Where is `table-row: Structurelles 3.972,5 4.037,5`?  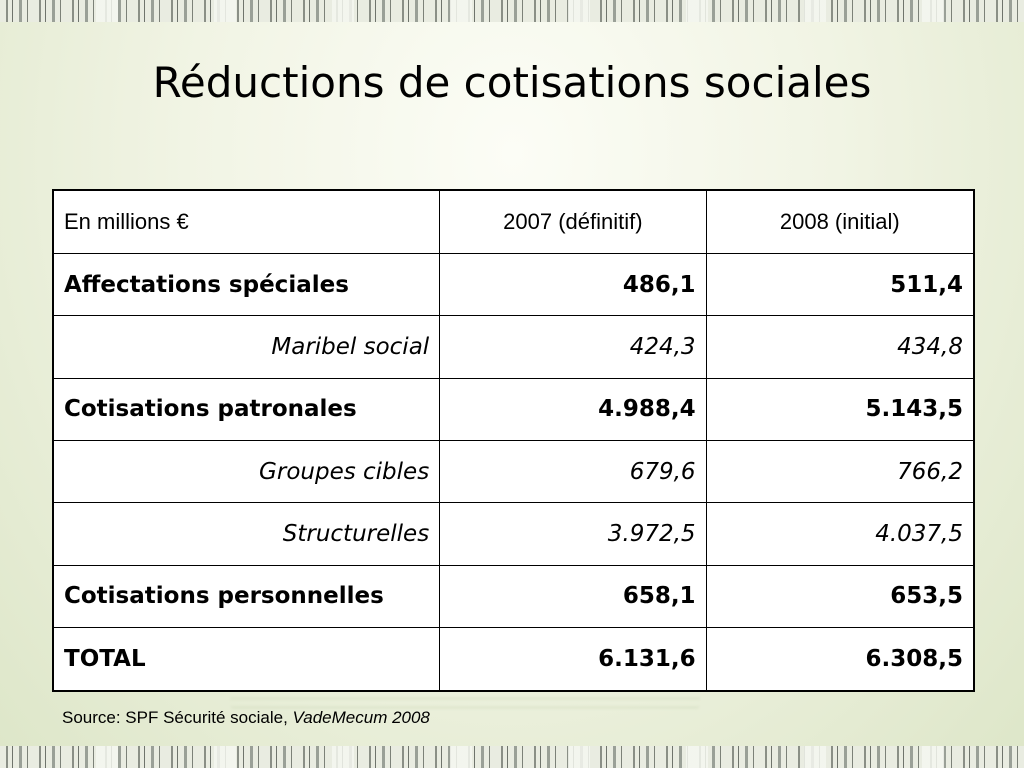
table-row: Structurelles 3.972,5 4.037,5 is located at coordinates (513, 534).